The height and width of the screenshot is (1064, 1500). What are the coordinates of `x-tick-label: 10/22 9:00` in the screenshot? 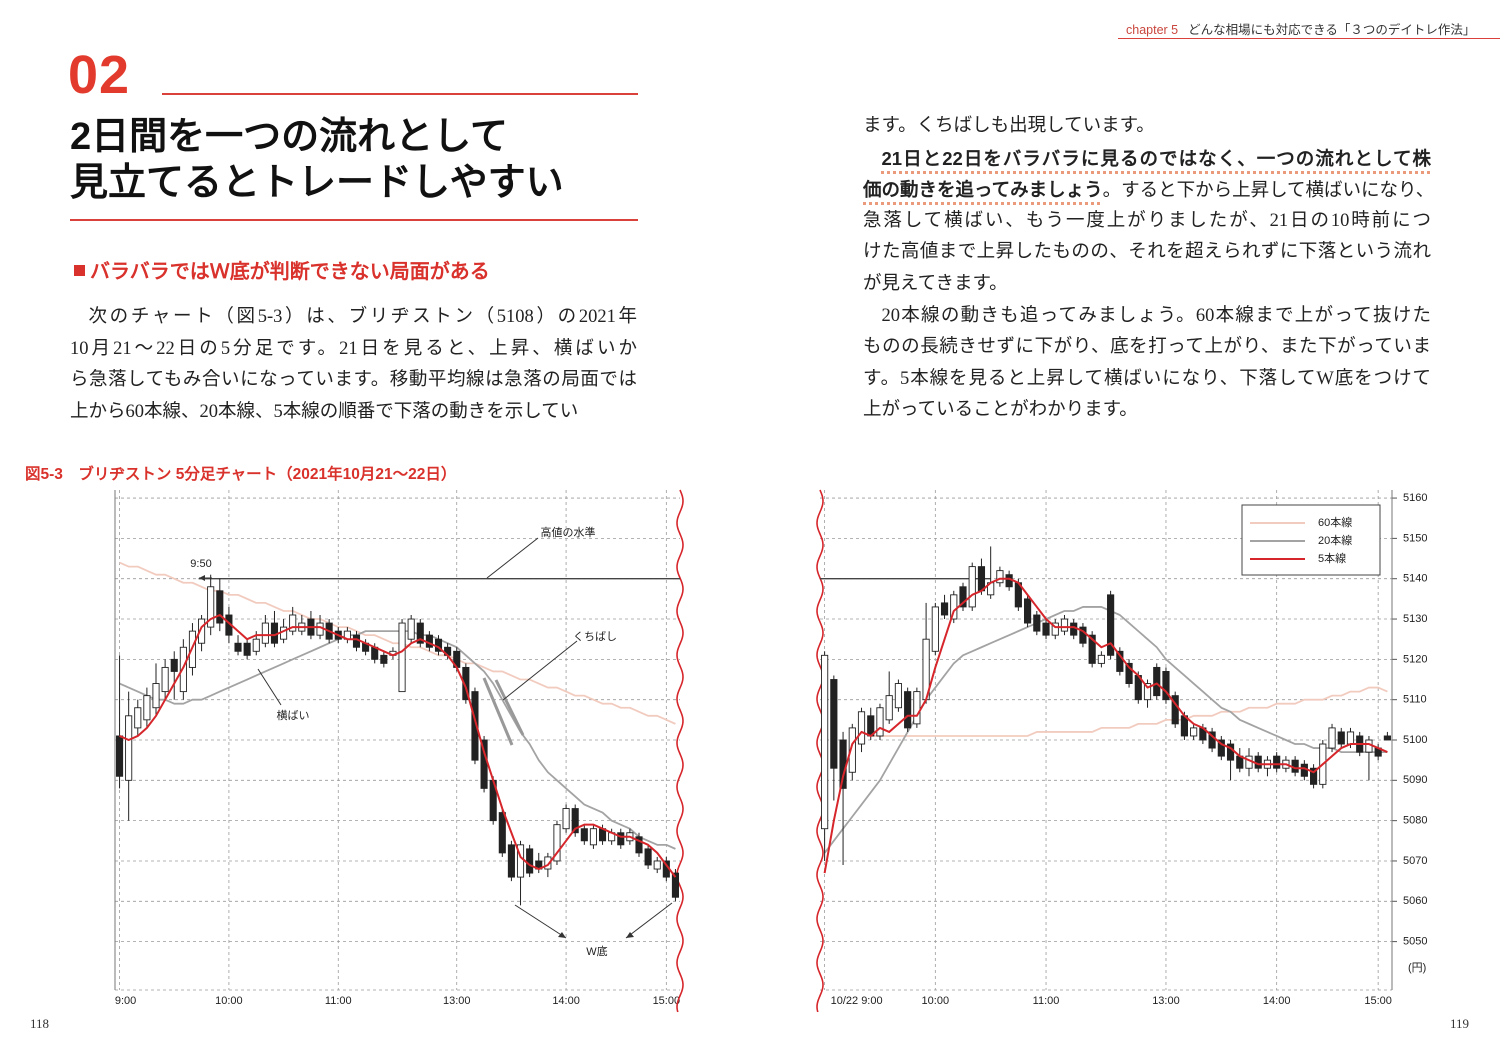 It's located at (857, 1001).